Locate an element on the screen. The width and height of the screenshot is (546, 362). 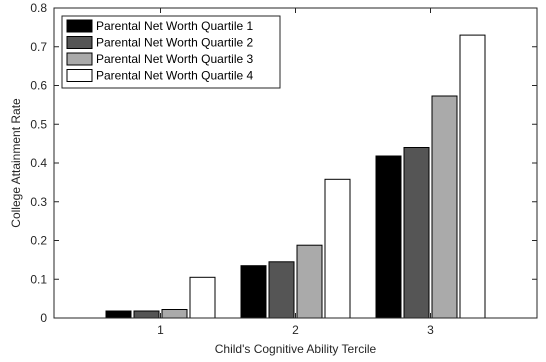
x-axis-label: Child's Cognitive Ability Tercile is located at coordinates (296, 349).